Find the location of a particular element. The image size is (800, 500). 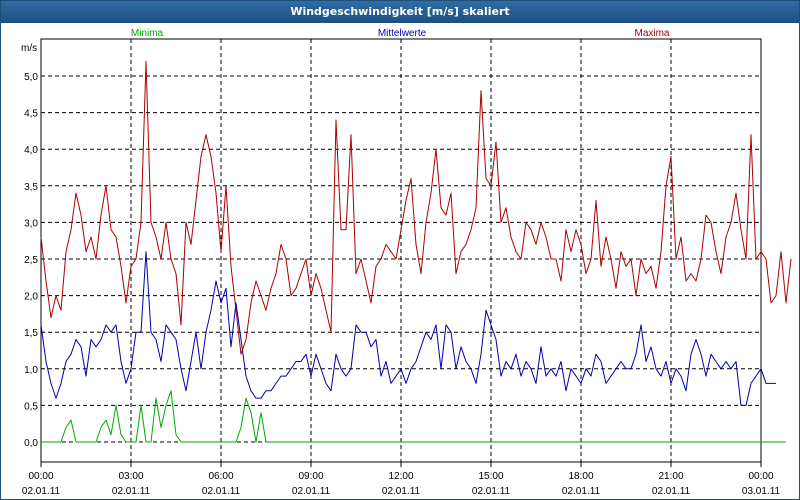

y-tick-label: 1,0 is located at coordinates (31, 370).